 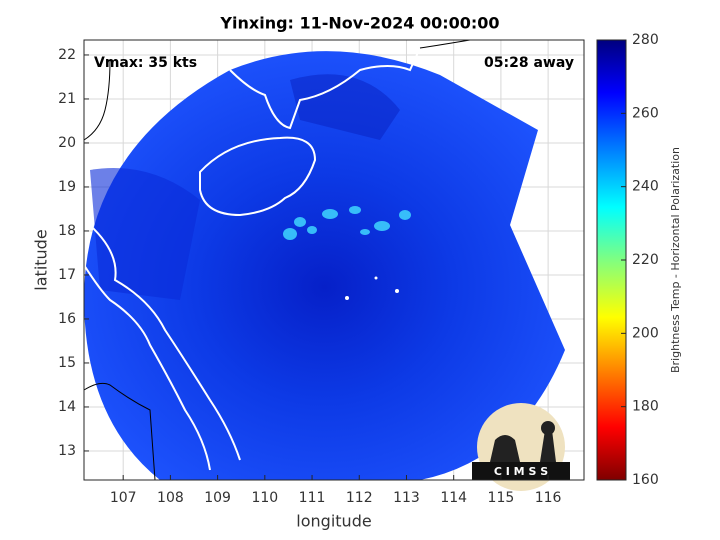 I want to click on logo: C I M S S, so click(x=521, y=447).